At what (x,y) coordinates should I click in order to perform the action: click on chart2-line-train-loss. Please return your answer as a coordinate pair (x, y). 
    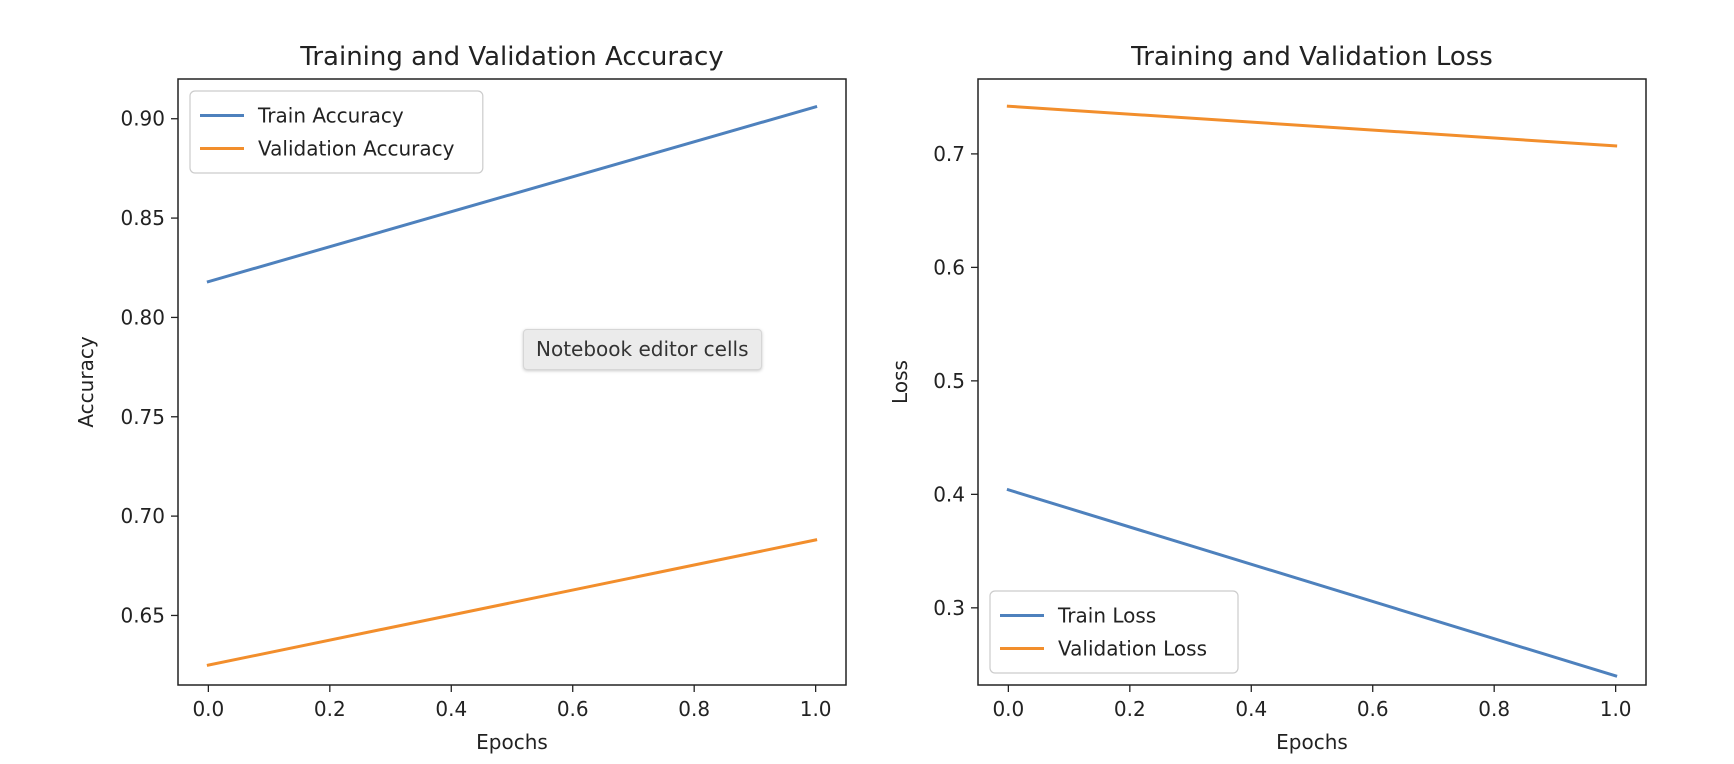
    Looking at the image, I should click on (1312, 582).